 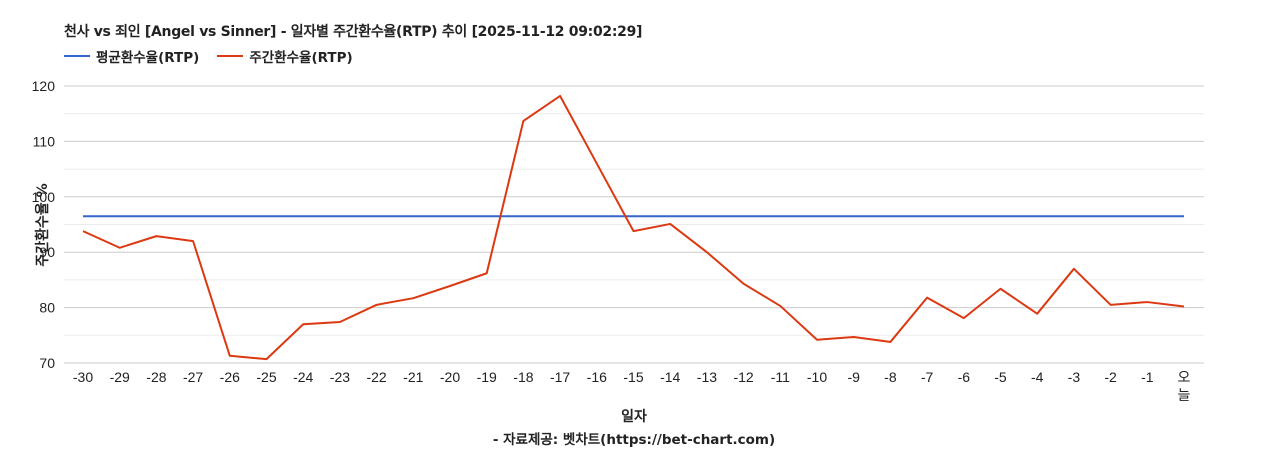 What do you see at coordinates (44, 197) in the screenshot?
I see `y-tick-label: 100` at bounding box center [44, 197].